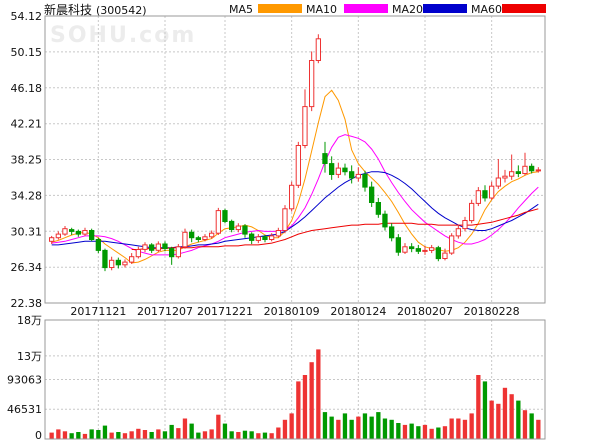  What do you see at coordinates (225, 311) in the screenshot?
I see `x-tick-label: 20171221` at bounding box center [225, 311].